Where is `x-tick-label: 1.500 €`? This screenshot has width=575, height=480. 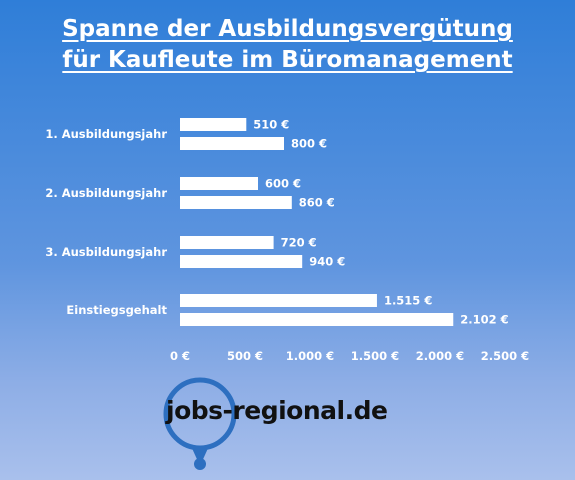 x-tick-label: 1.500 € is located at coordinates (375, 356).